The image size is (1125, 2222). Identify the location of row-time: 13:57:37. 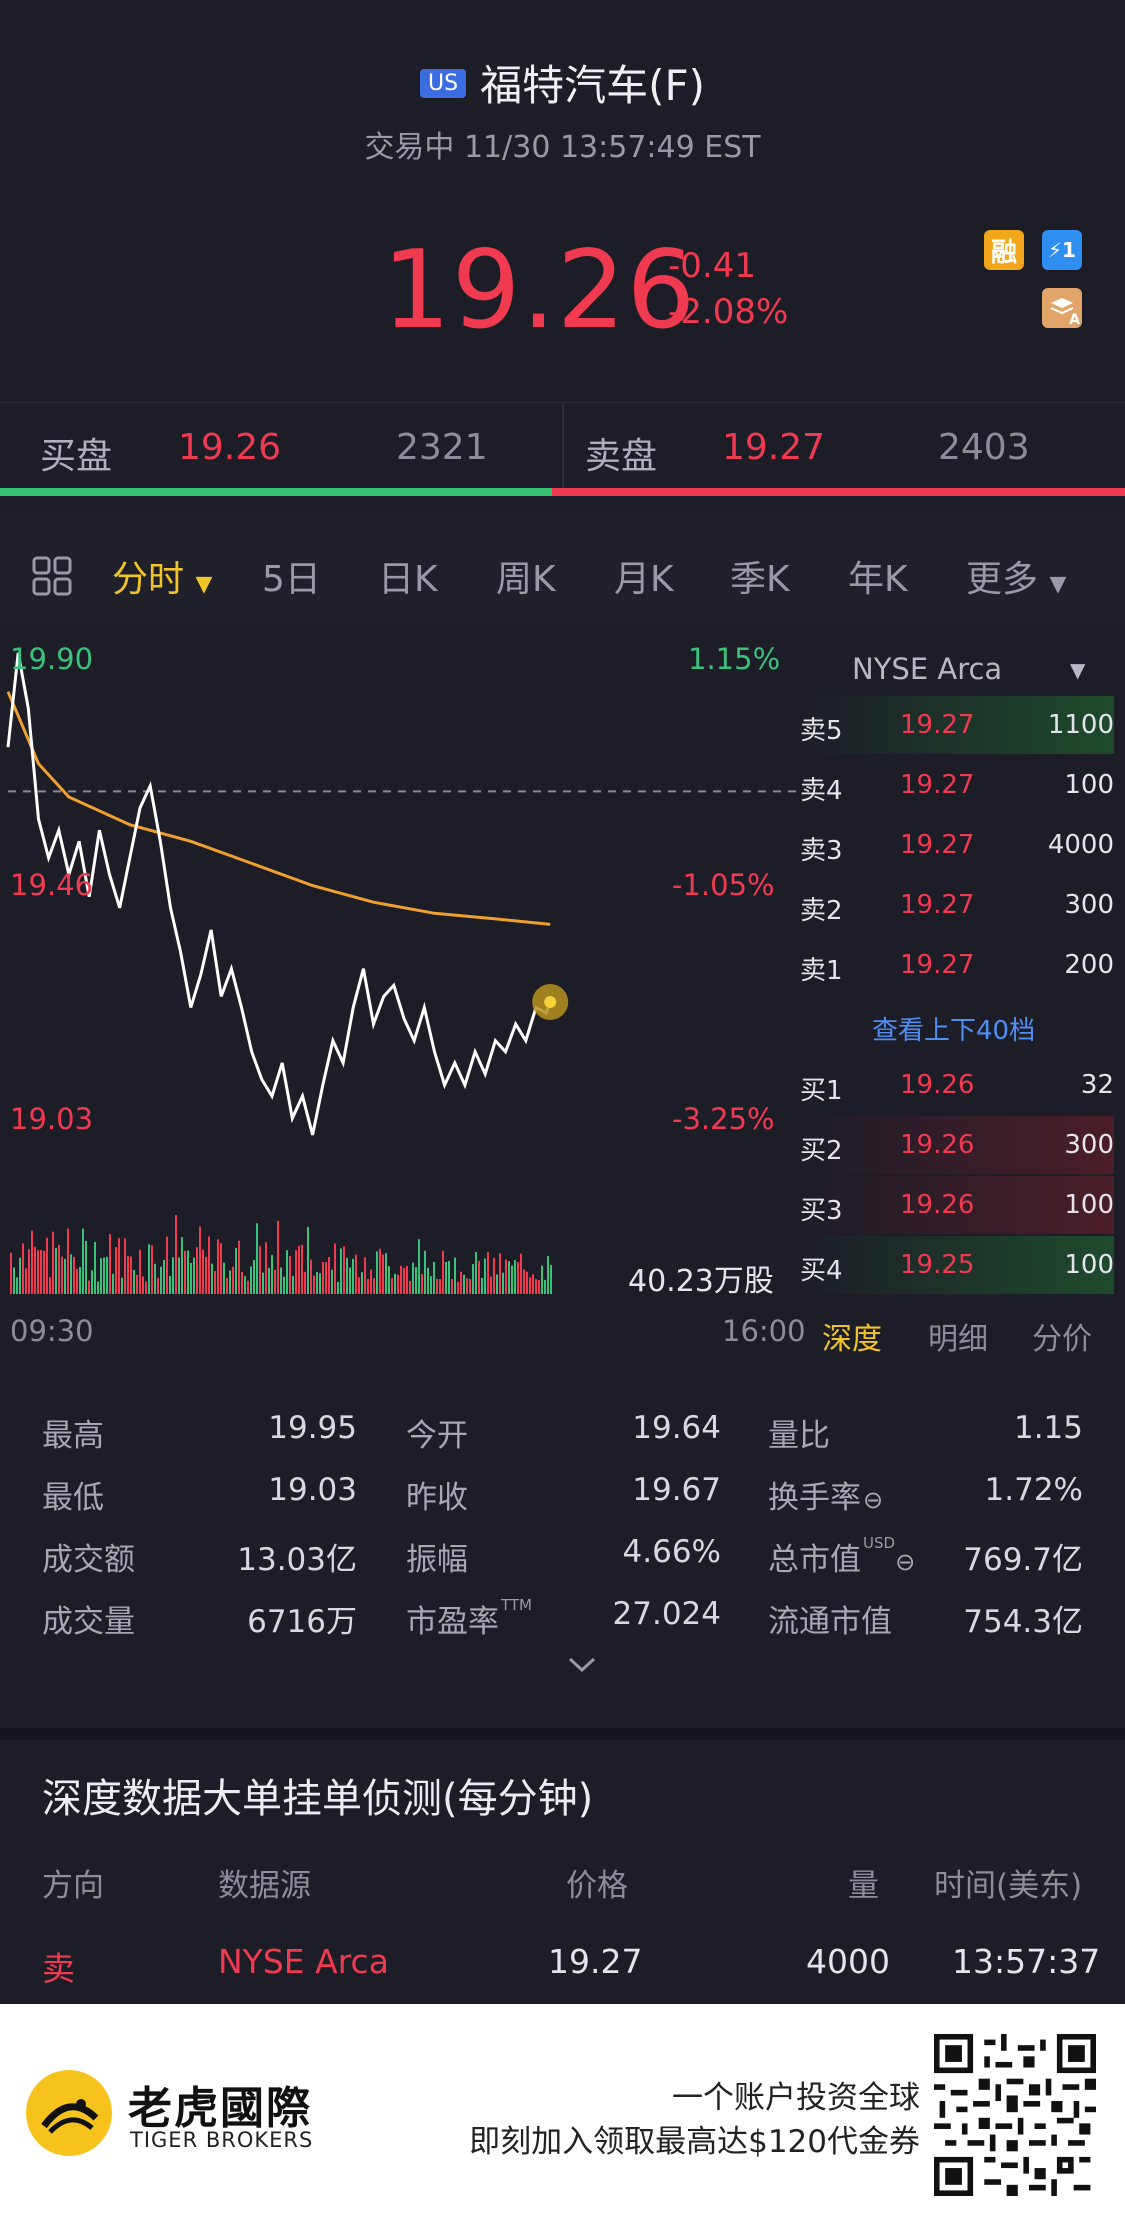
(1026, 1961).